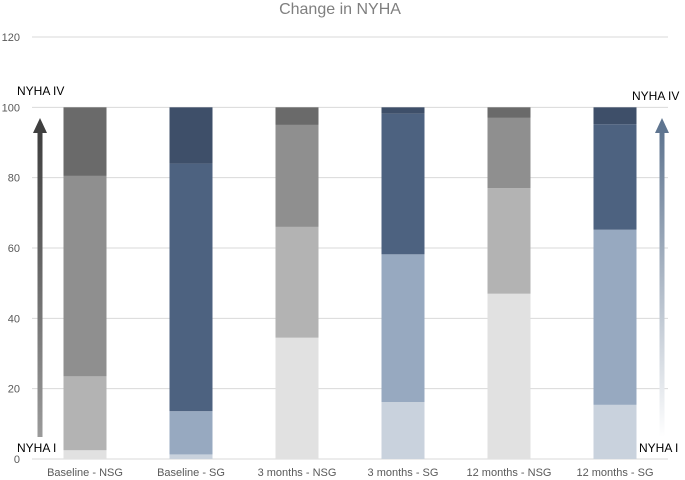 The width and height of the screenshot is (685, 480). What do you see at coordinates (11, 38) in the screenshot?
I see `y-tick-label: 120` at bounding box center [11, 38].